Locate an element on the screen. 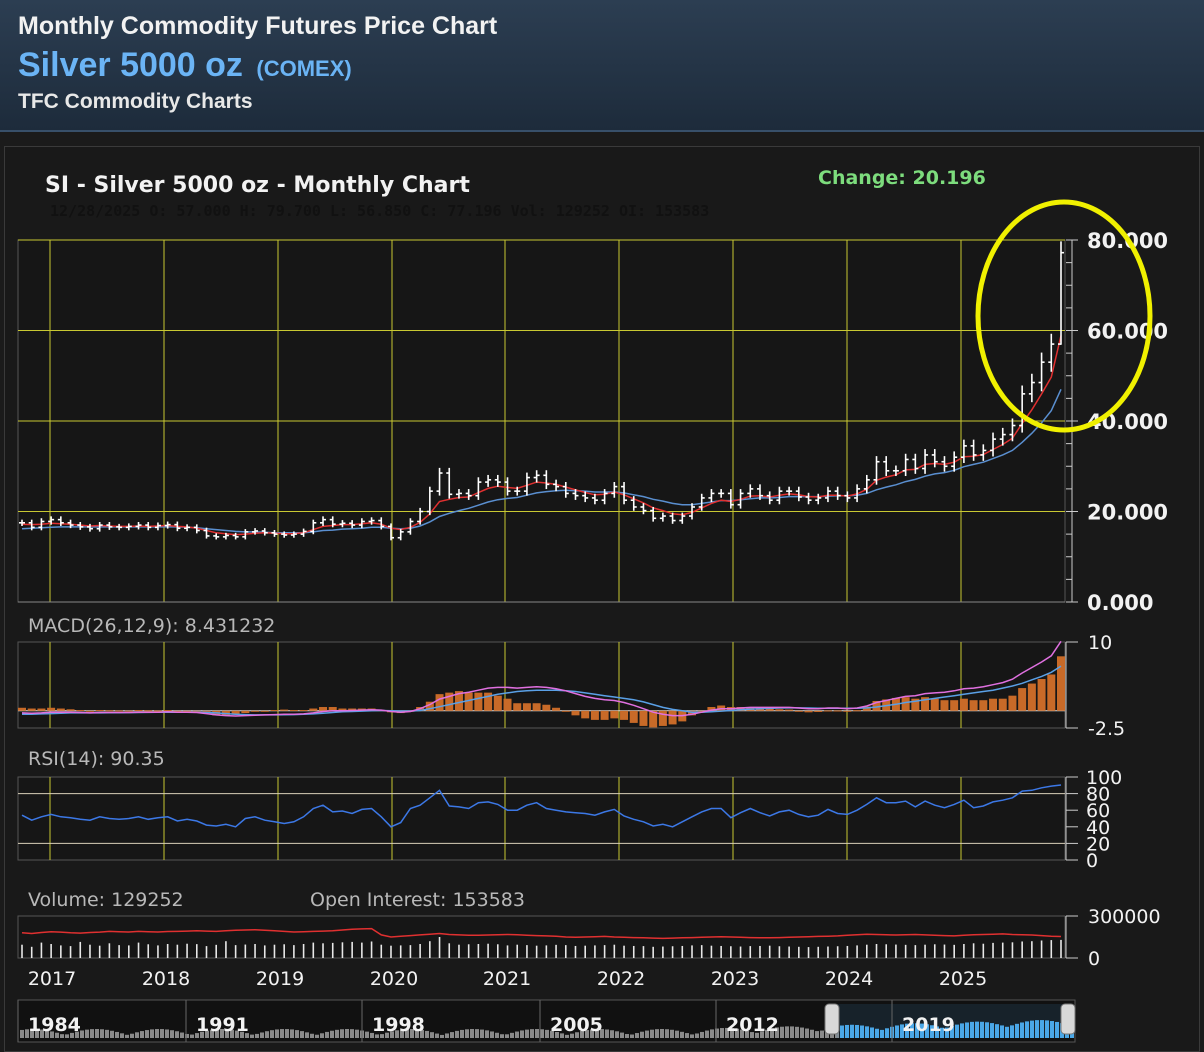 This screenshot has width=1204, height=1052. date-navigator: 1984 1991 1998 2005 2012 2019 is located at coordinates (546, 1021).